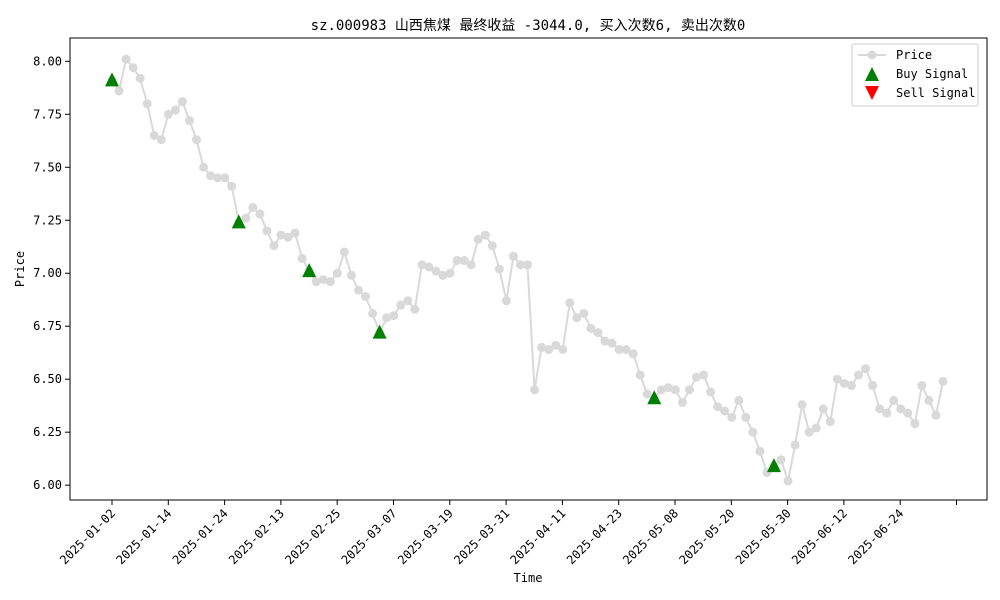 This screenshot has width=1000, height=600. What do you see at coordinates (47, 61) in the screenshot?
I see `y-tick-label: 8.00` at bounding box center [47, 61].